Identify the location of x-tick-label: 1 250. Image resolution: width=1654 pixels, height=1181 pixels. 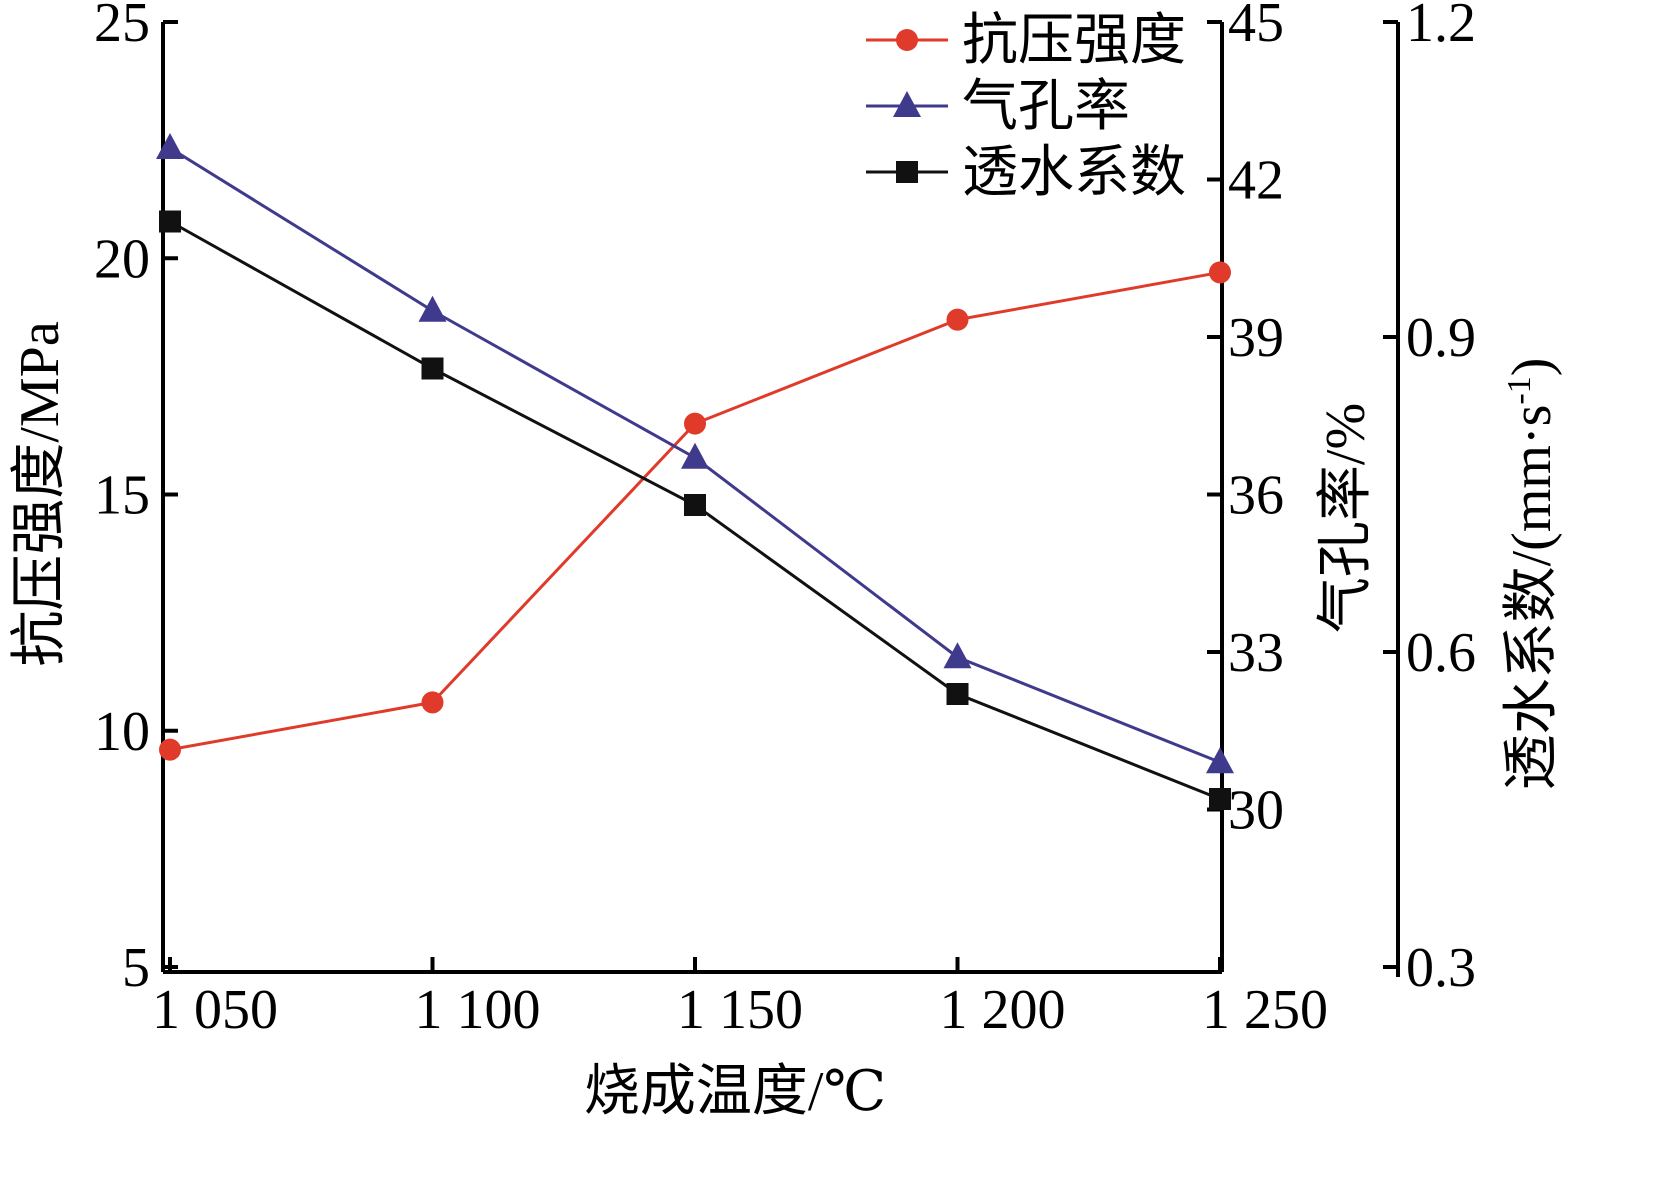
(1265, 1010).